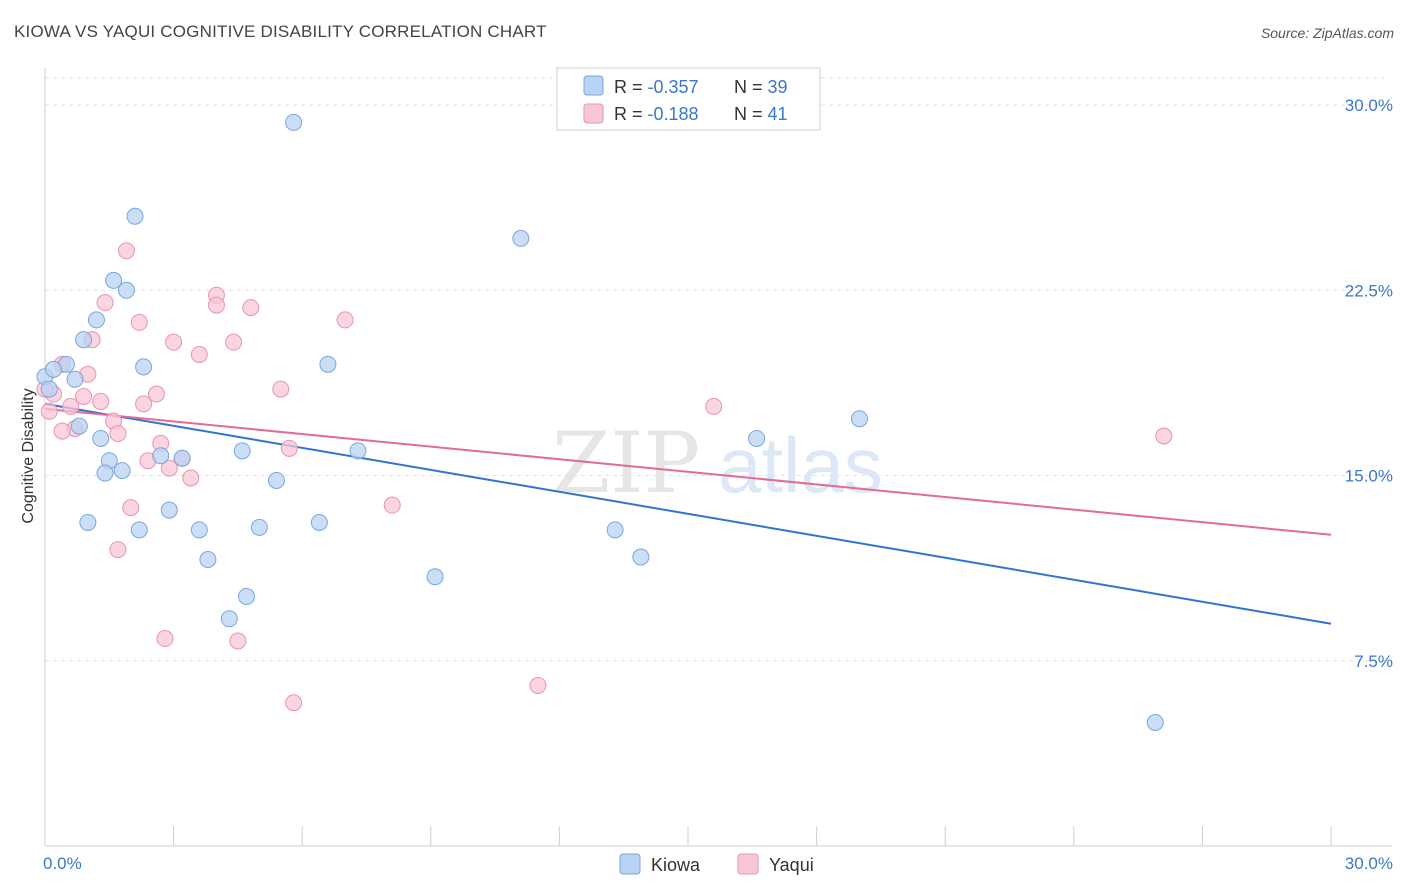 Image resolution: width=1406 pixels, height=892 pixels. What do you see at coordinates (800, 465) in the screenshot?
I see `watermark-atlas: atlas` at bounding box center [800, 465].